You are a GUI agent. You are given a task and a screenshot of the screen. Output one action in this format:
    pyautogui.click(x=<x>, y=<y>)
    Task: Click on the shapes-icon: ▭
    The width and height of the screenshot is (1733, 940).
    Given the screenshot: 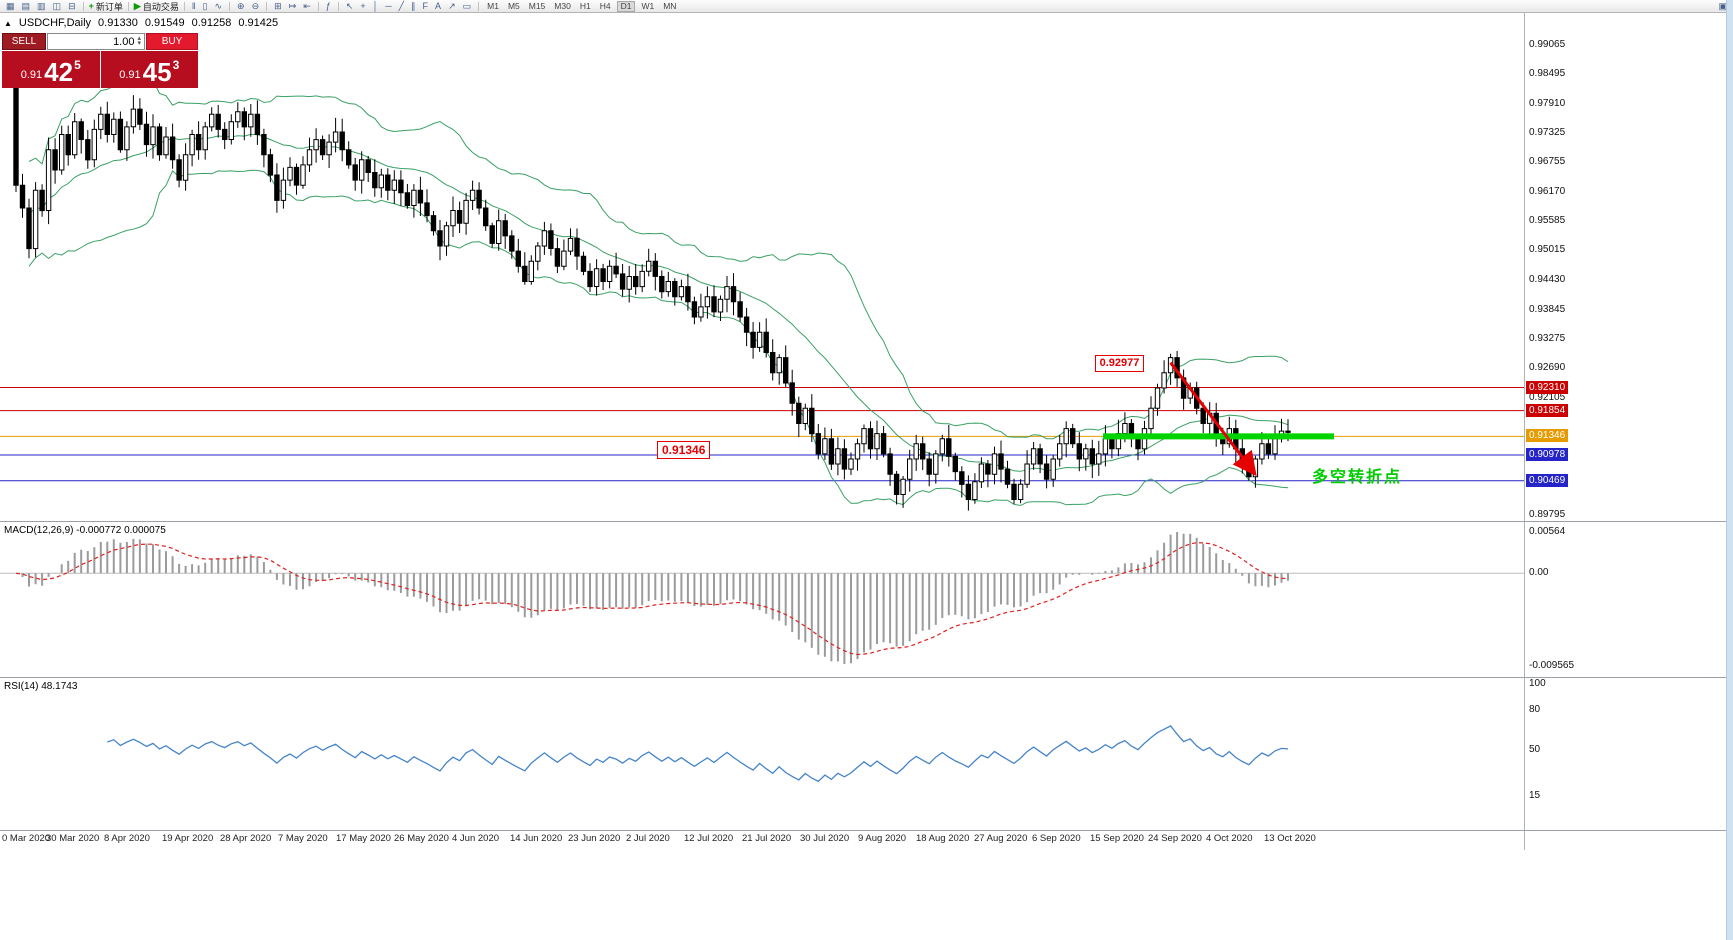 What is the action you would take?
    pyautogui.click(x=467, y=6)
    